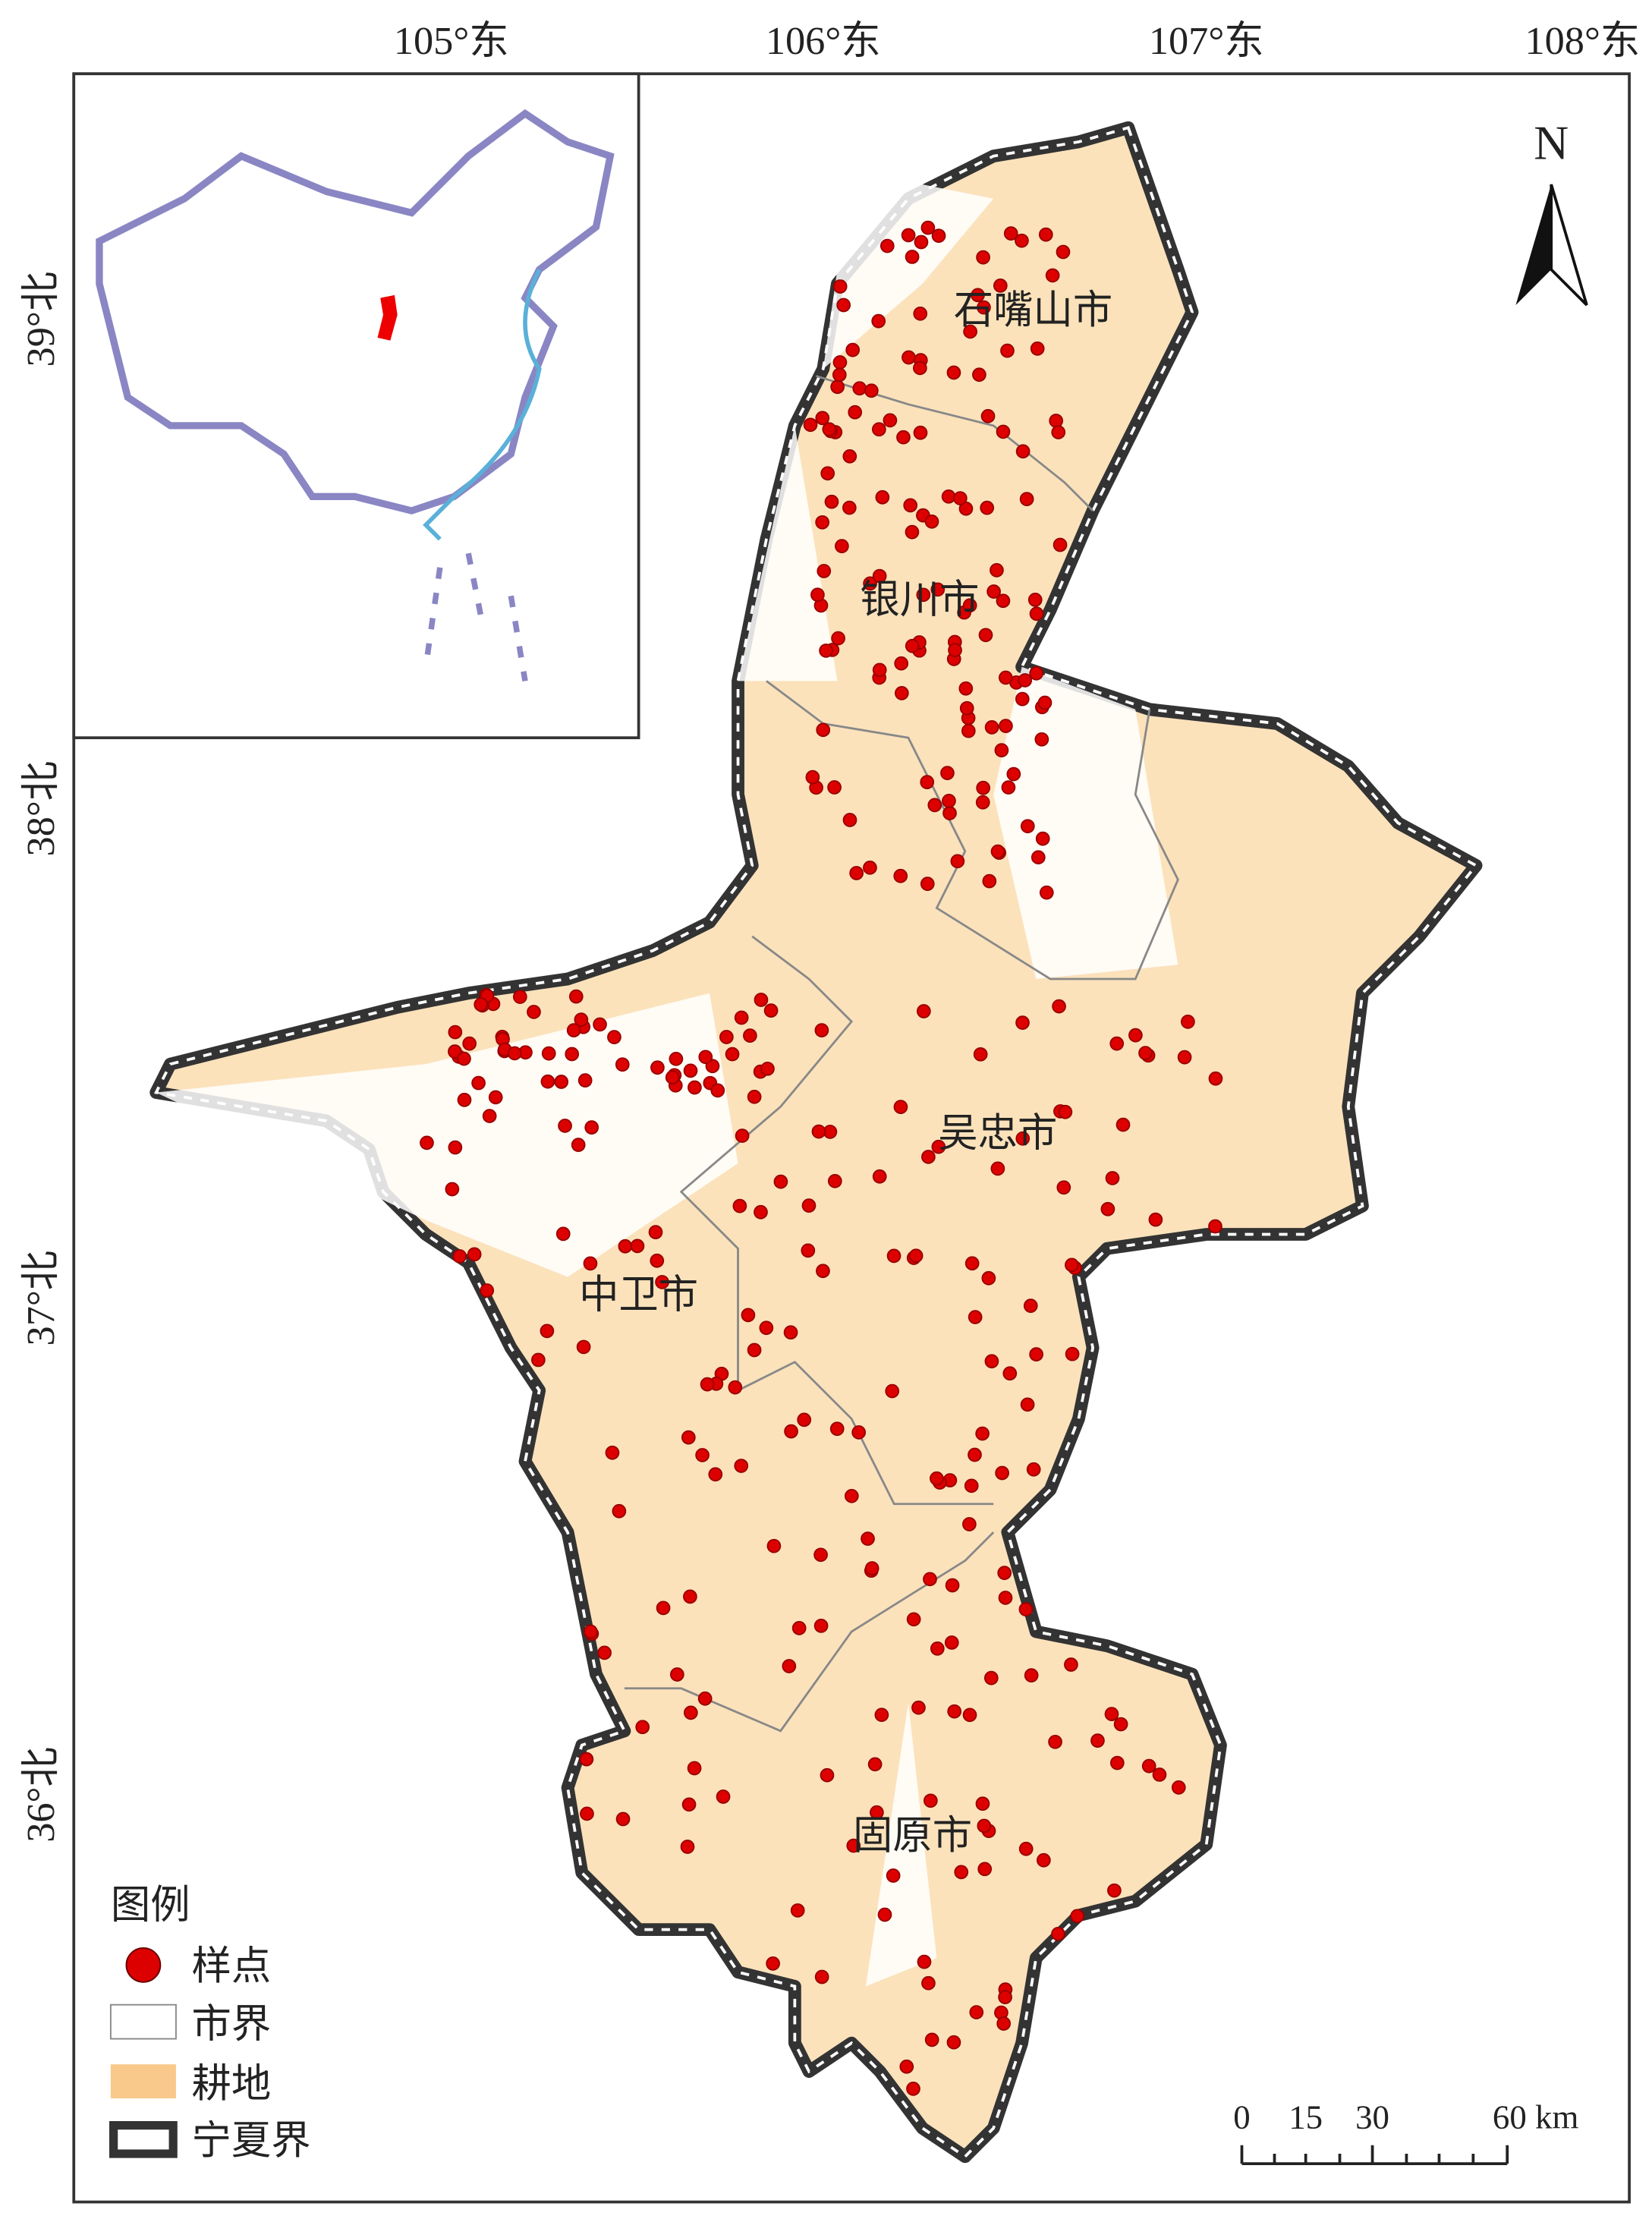 The height and width of the screenshot is (2219, 1652). Describe the element at coordinates (919, 600) in the screenshot. I see `city-label: 银川市` at that location.